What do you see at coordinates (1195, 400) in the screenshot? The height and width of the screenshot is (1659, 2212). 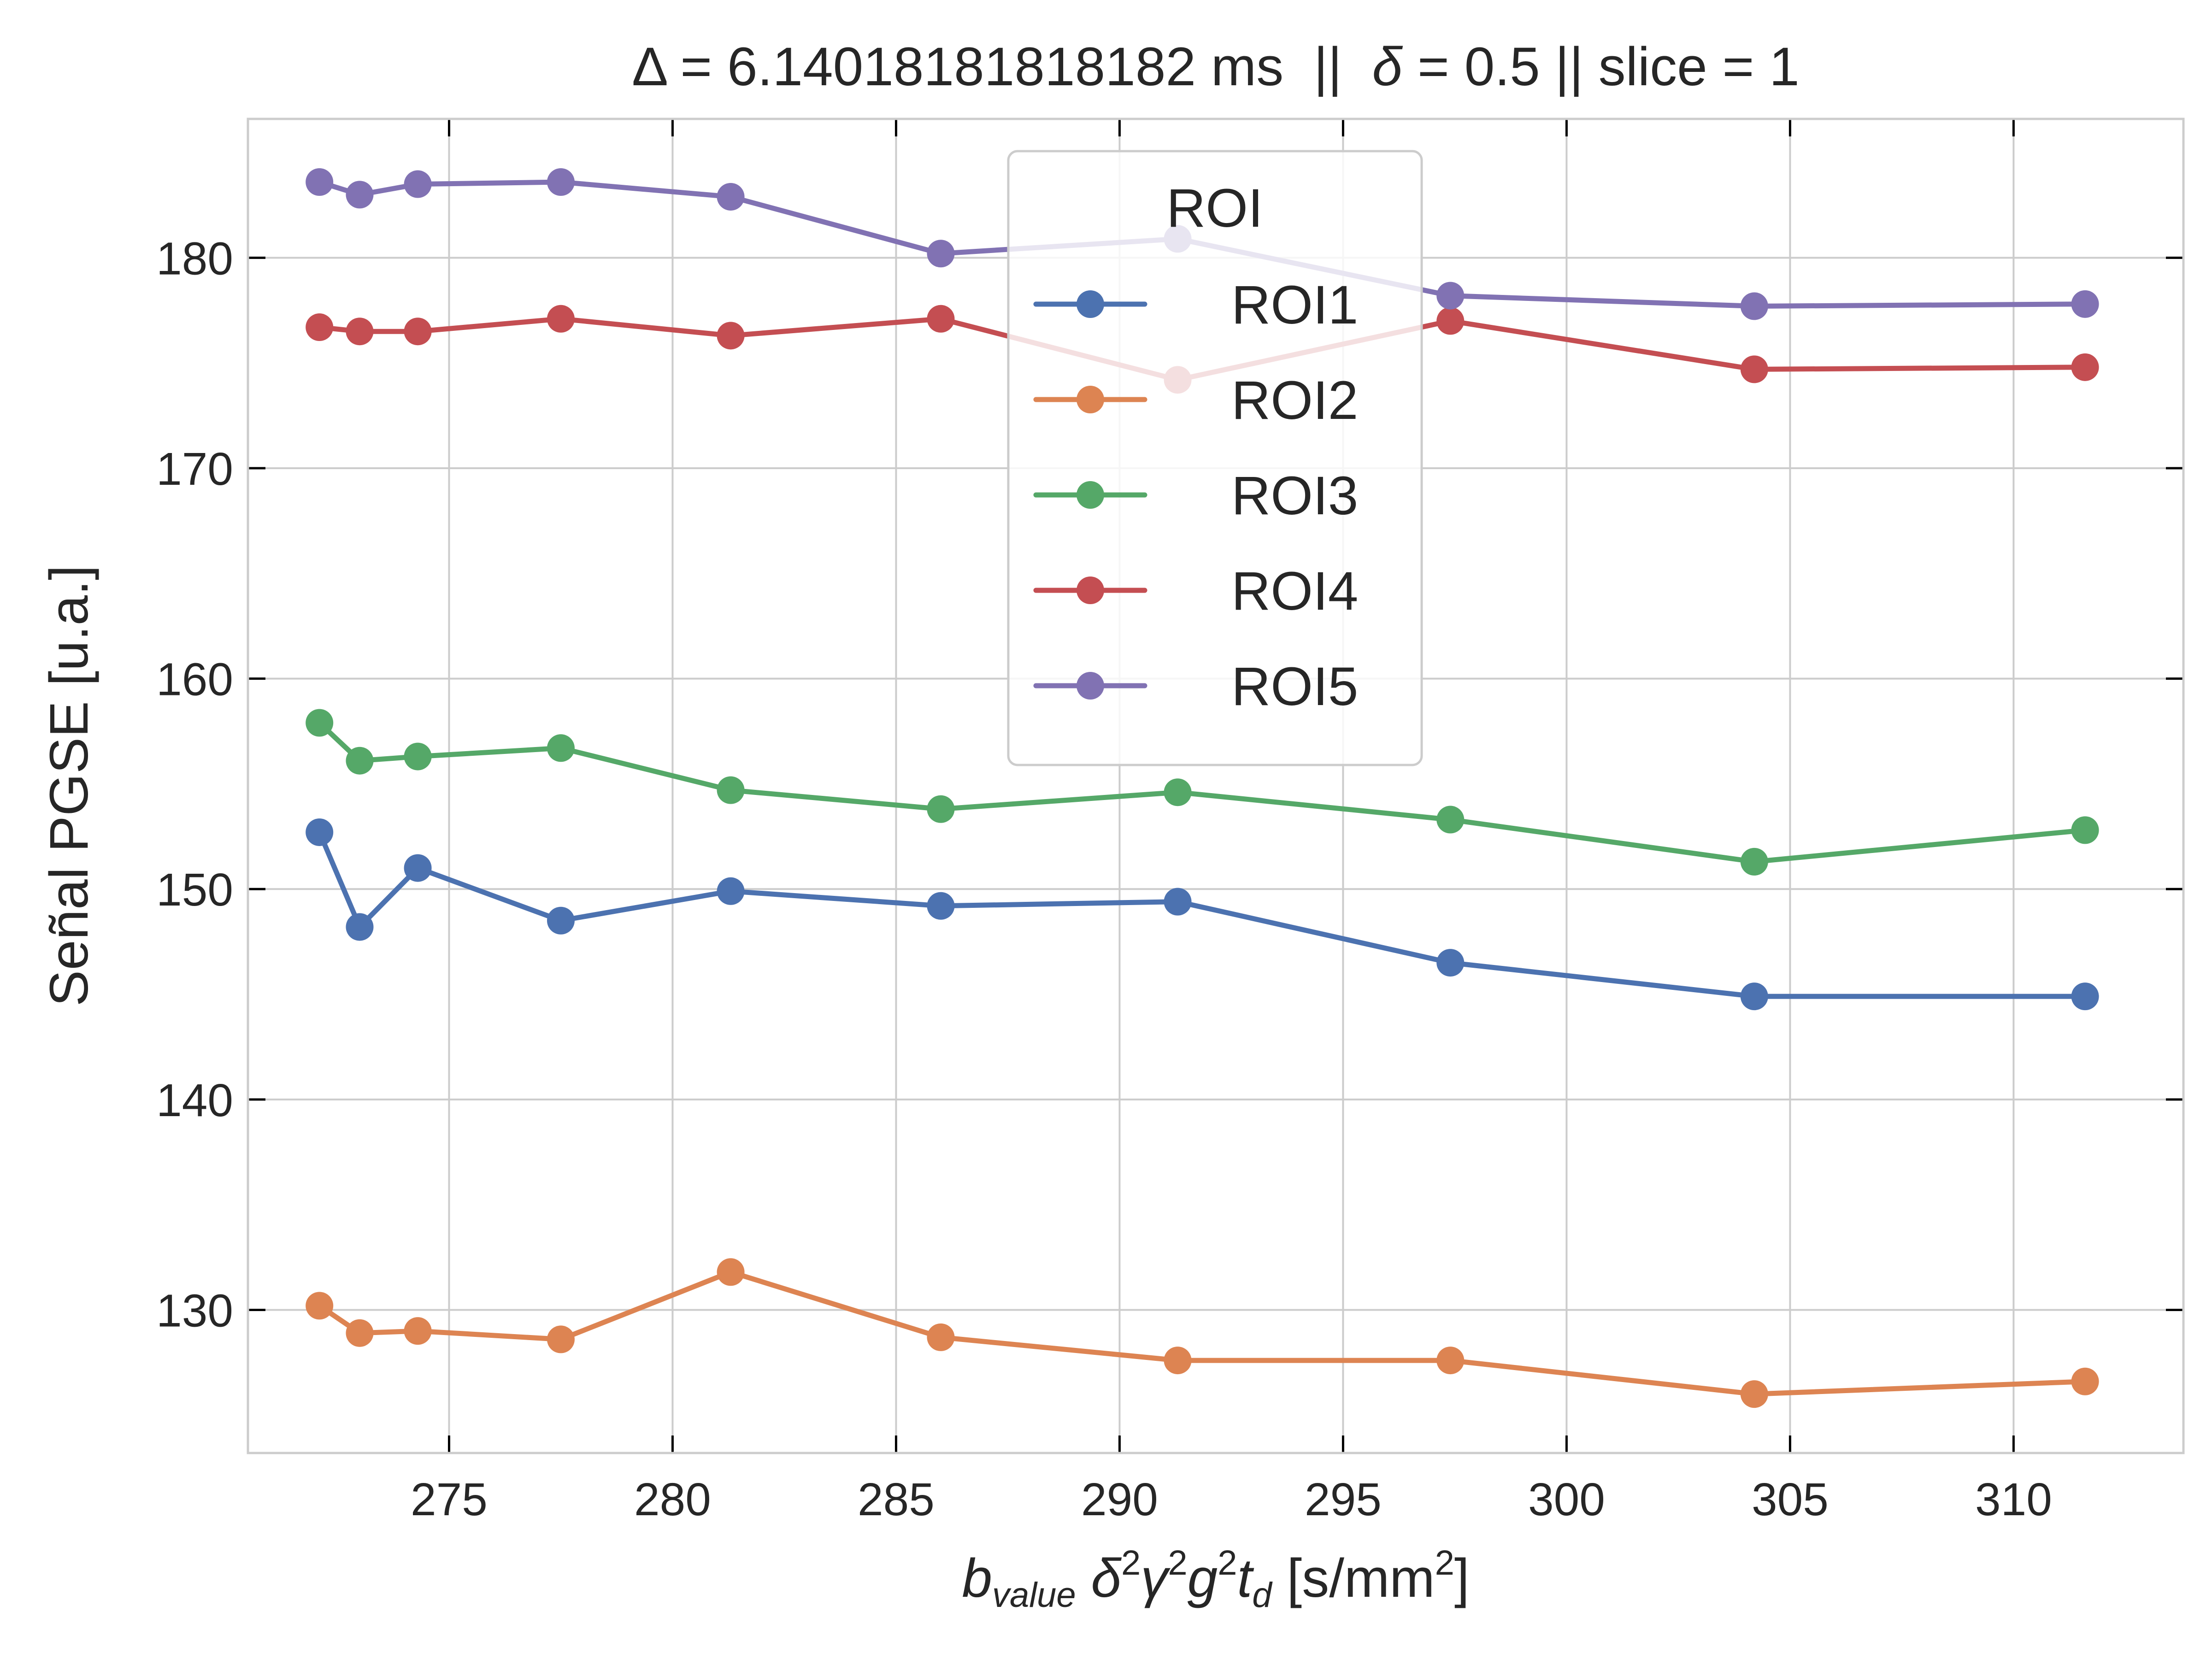 I see `legend-entry: ROI2` at bounding box center [1195, 400].